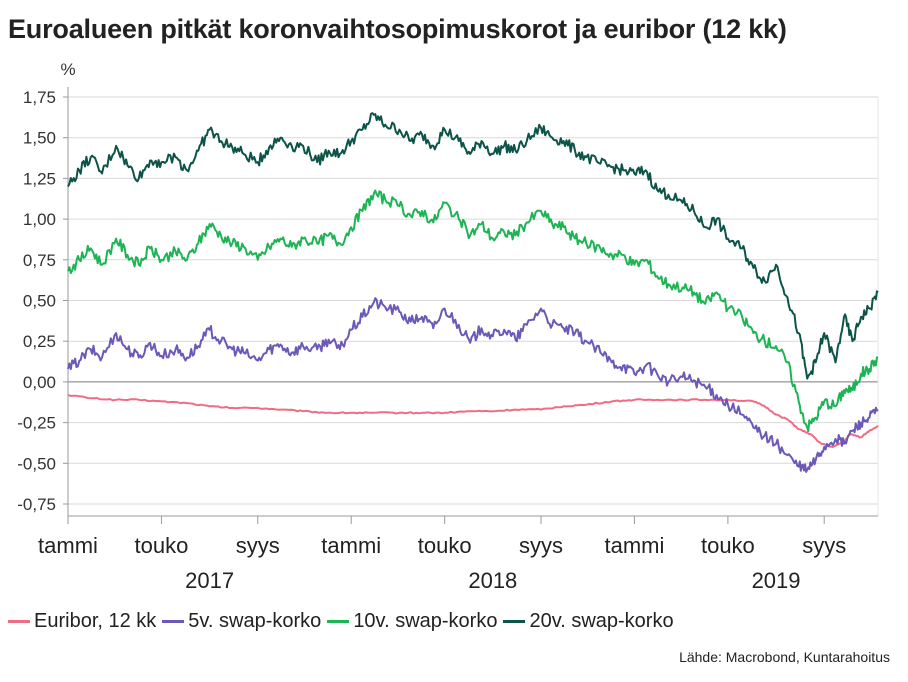 This screenshot has height=682, width=908. I want to click on y-tick-label: 0,50, so click(39, 301).